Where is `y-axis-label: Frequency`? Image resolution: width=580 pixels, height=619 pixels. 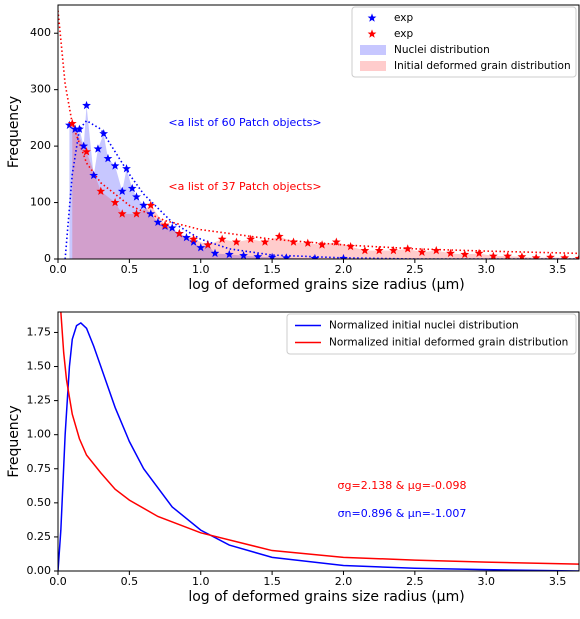
y-axis-label: Frequency is located at coordinates (14, 441).